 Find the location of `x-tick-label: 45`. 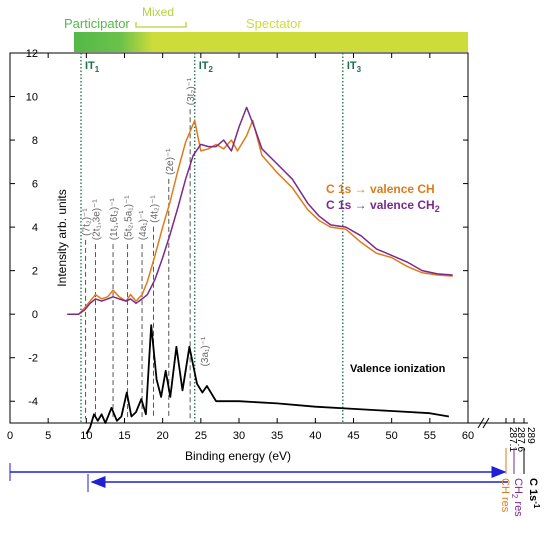

x-tick-label: 45 is located at coordinates (353, 436).